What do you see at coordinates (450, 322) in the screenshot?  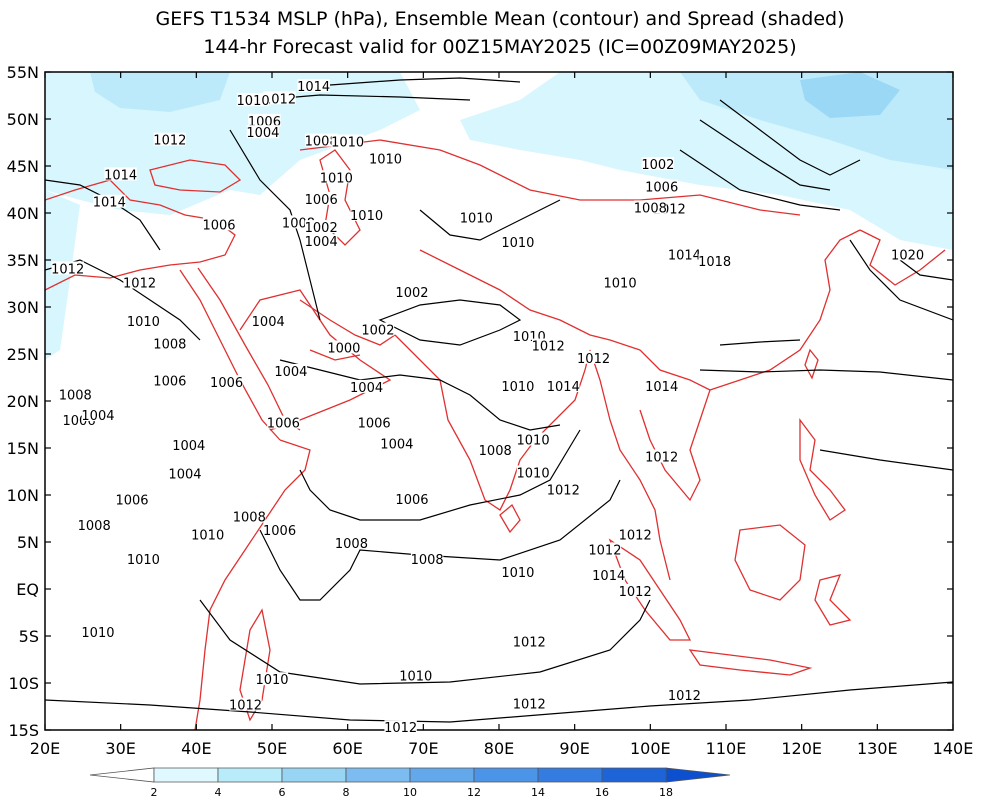 I see `isobar-1002-heat-low` at bounding box center [450, 322].